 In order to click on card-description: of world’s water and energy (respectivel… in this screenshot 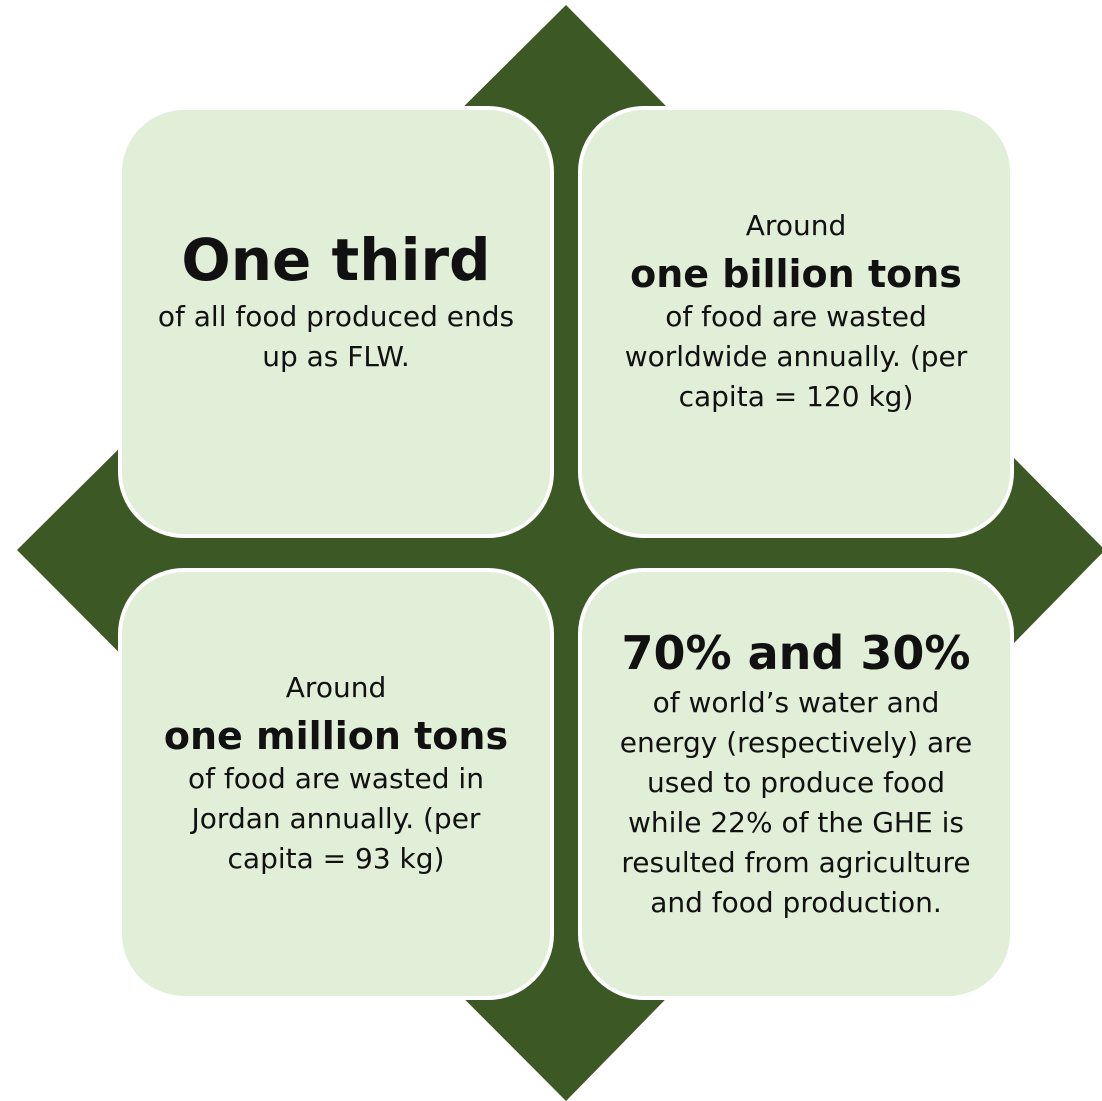, I will do `click(796, 802)`.